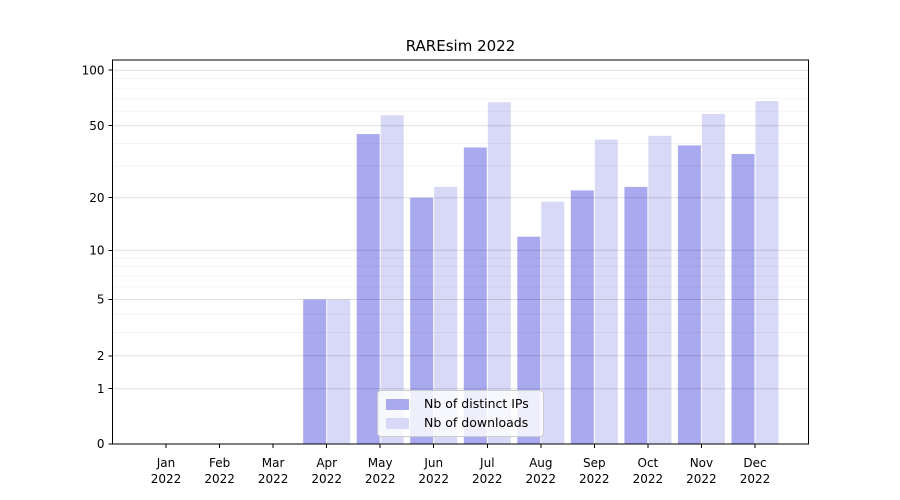 This screenshot has width=900, height=500. Describe the element at coordinates (166, 479) in the screenshot. I see `x-tick-label-year-jan: 2022` at that location.